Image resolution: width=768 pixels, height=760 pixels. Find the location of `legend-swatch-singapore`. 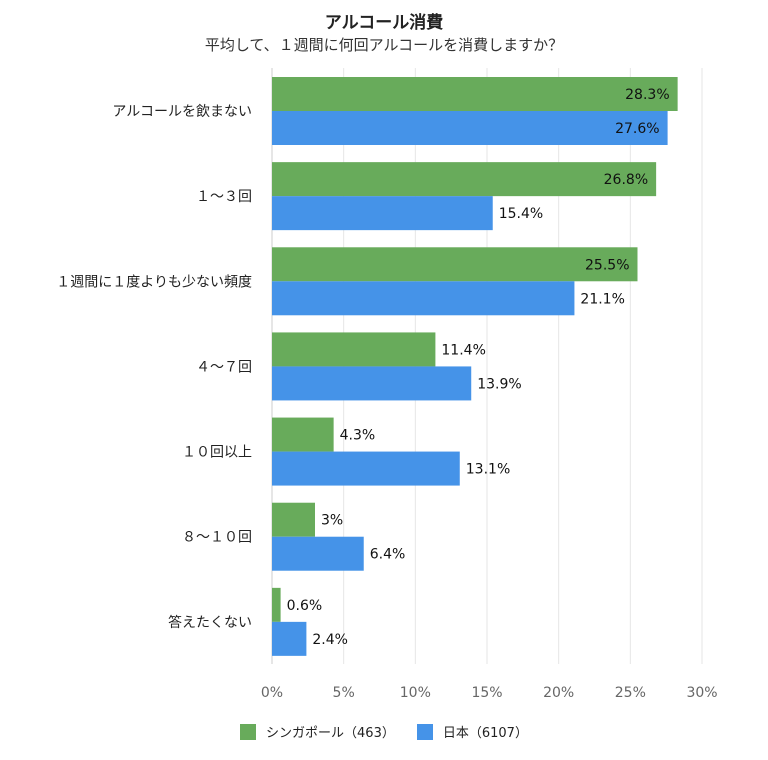

legend-swatch-singapore is located at coordinates (248, 731).